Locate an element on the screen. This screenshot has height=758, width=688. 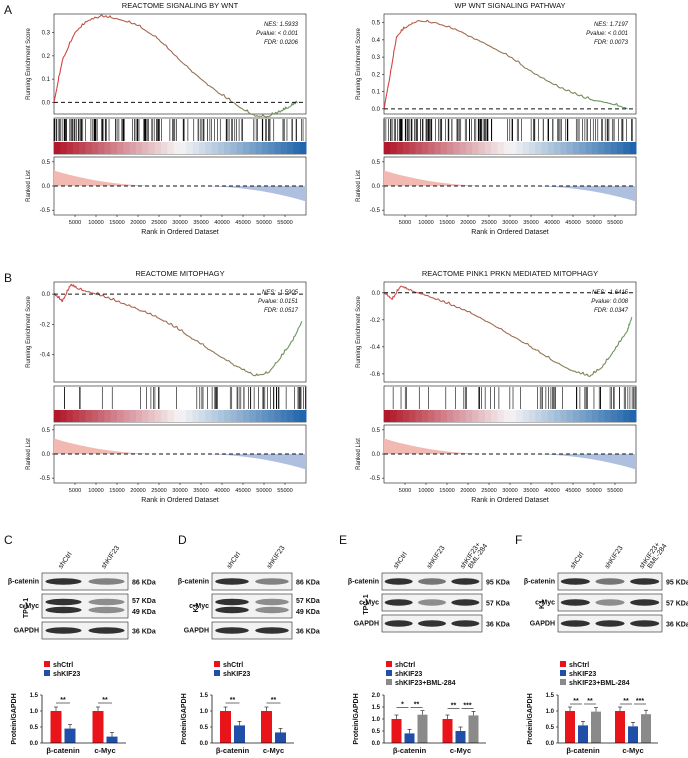
blot-strip is located at coordinates (85, 606).